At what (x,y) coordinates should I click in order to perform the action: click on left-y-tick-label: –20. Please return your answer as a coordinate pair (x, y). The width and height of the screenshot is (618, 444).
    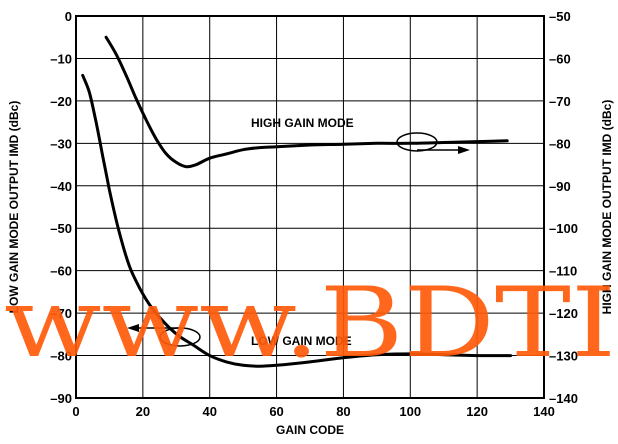
    Looking at the image, I should click on (61, 101).